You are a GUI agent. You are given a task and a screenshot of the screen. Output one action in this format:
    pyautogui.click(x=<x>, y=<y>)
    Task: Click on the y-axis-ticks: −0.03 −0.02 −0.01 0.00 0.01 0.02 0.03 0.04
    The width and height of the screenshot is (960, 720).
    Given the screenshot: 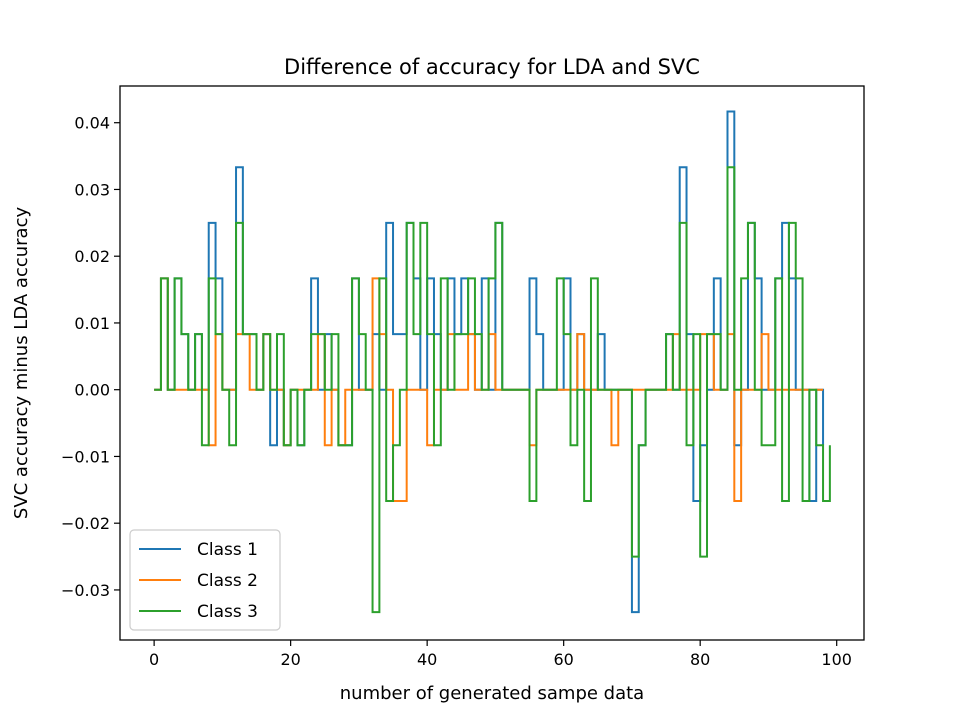 What is the action you would take?
    pyautogui.click(x=90, y=357)
    